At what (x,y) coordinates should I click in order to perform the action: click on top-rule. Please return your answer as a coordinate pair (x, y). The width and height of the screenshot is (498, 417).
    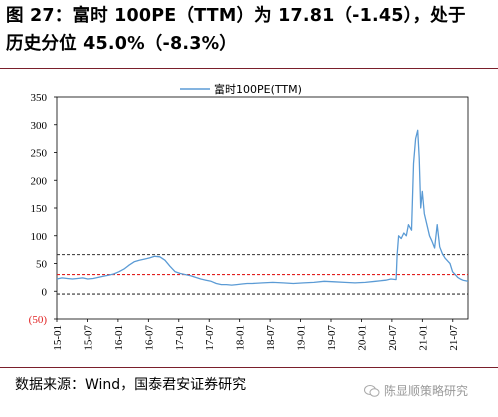
    Looking at the image, I should click on (249, 68).